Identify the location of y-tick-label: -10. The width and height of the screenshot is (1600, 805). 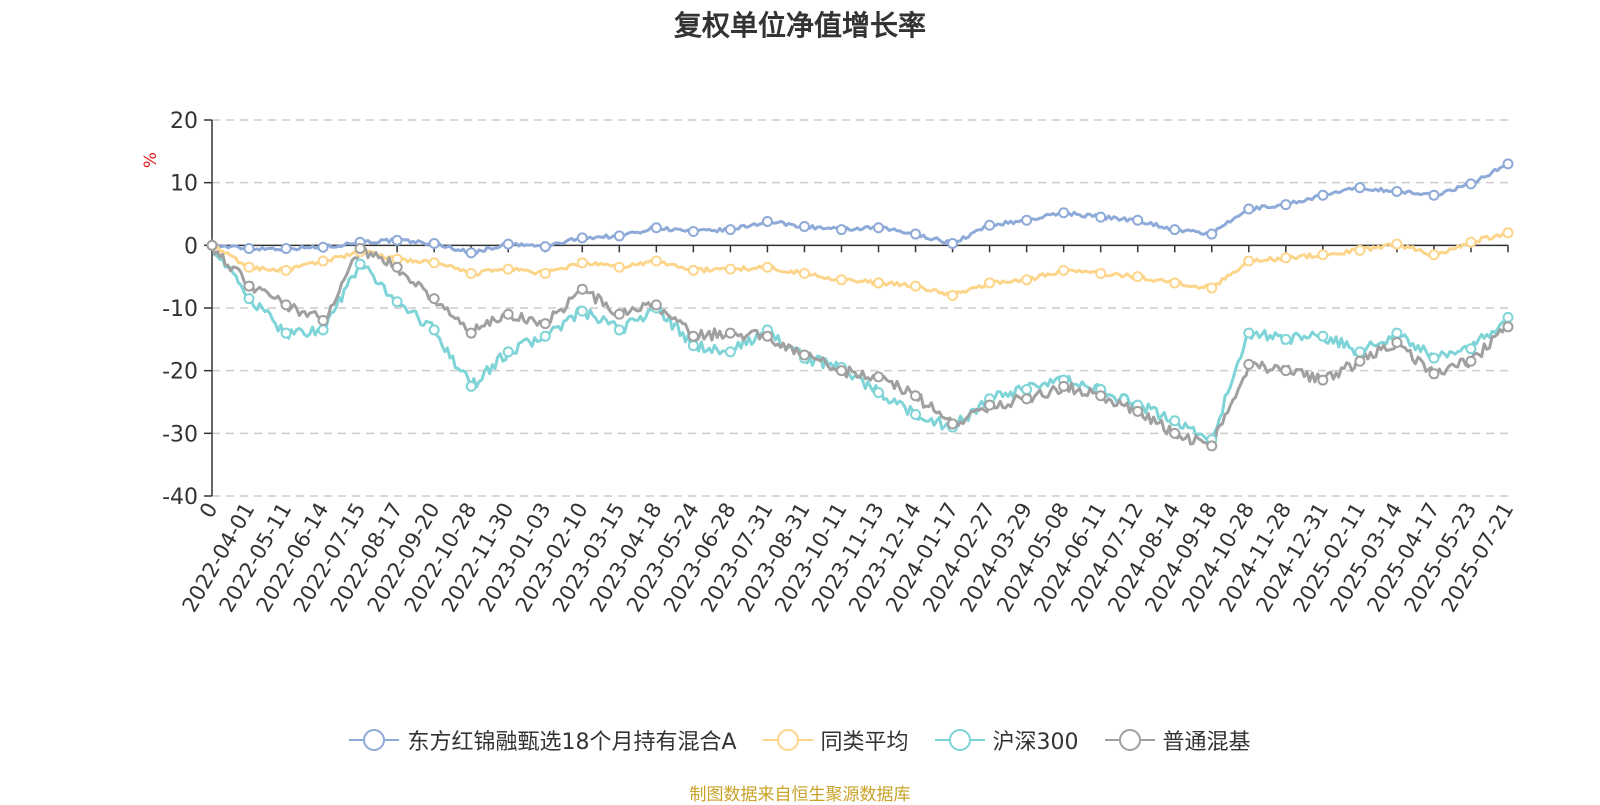
(180, 309).